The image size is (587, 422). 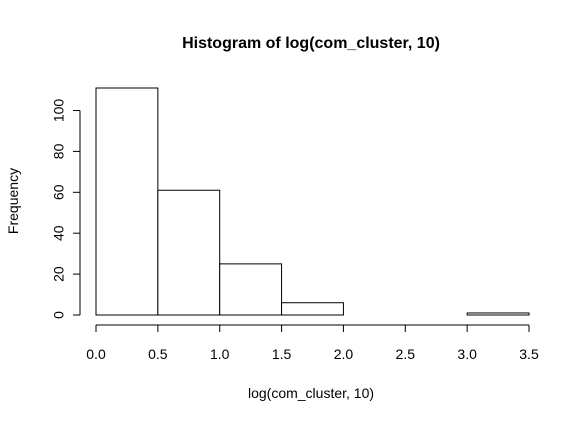 What do you see at coordinates (13, 201) in the screenshot?
I see `y-axis-label: Frequency` at bounding box center [13, 201].